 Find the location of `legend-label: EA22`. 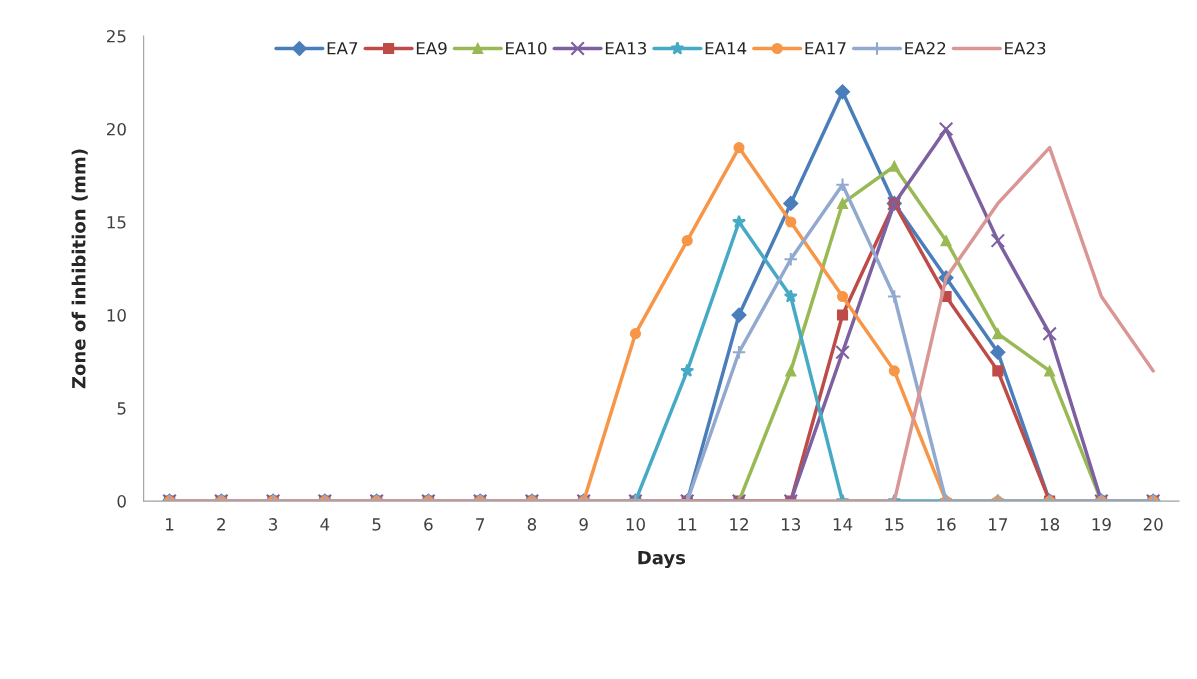

legend-label: EA22 is located at coordinates (925, 48).